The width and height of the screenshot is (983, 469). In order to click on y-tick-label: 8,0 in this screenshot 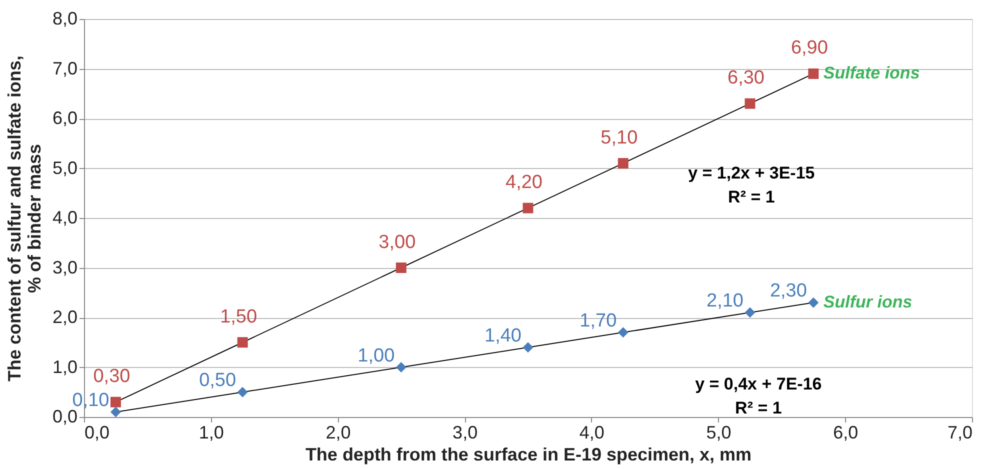, I will do `click(65, 18)`.